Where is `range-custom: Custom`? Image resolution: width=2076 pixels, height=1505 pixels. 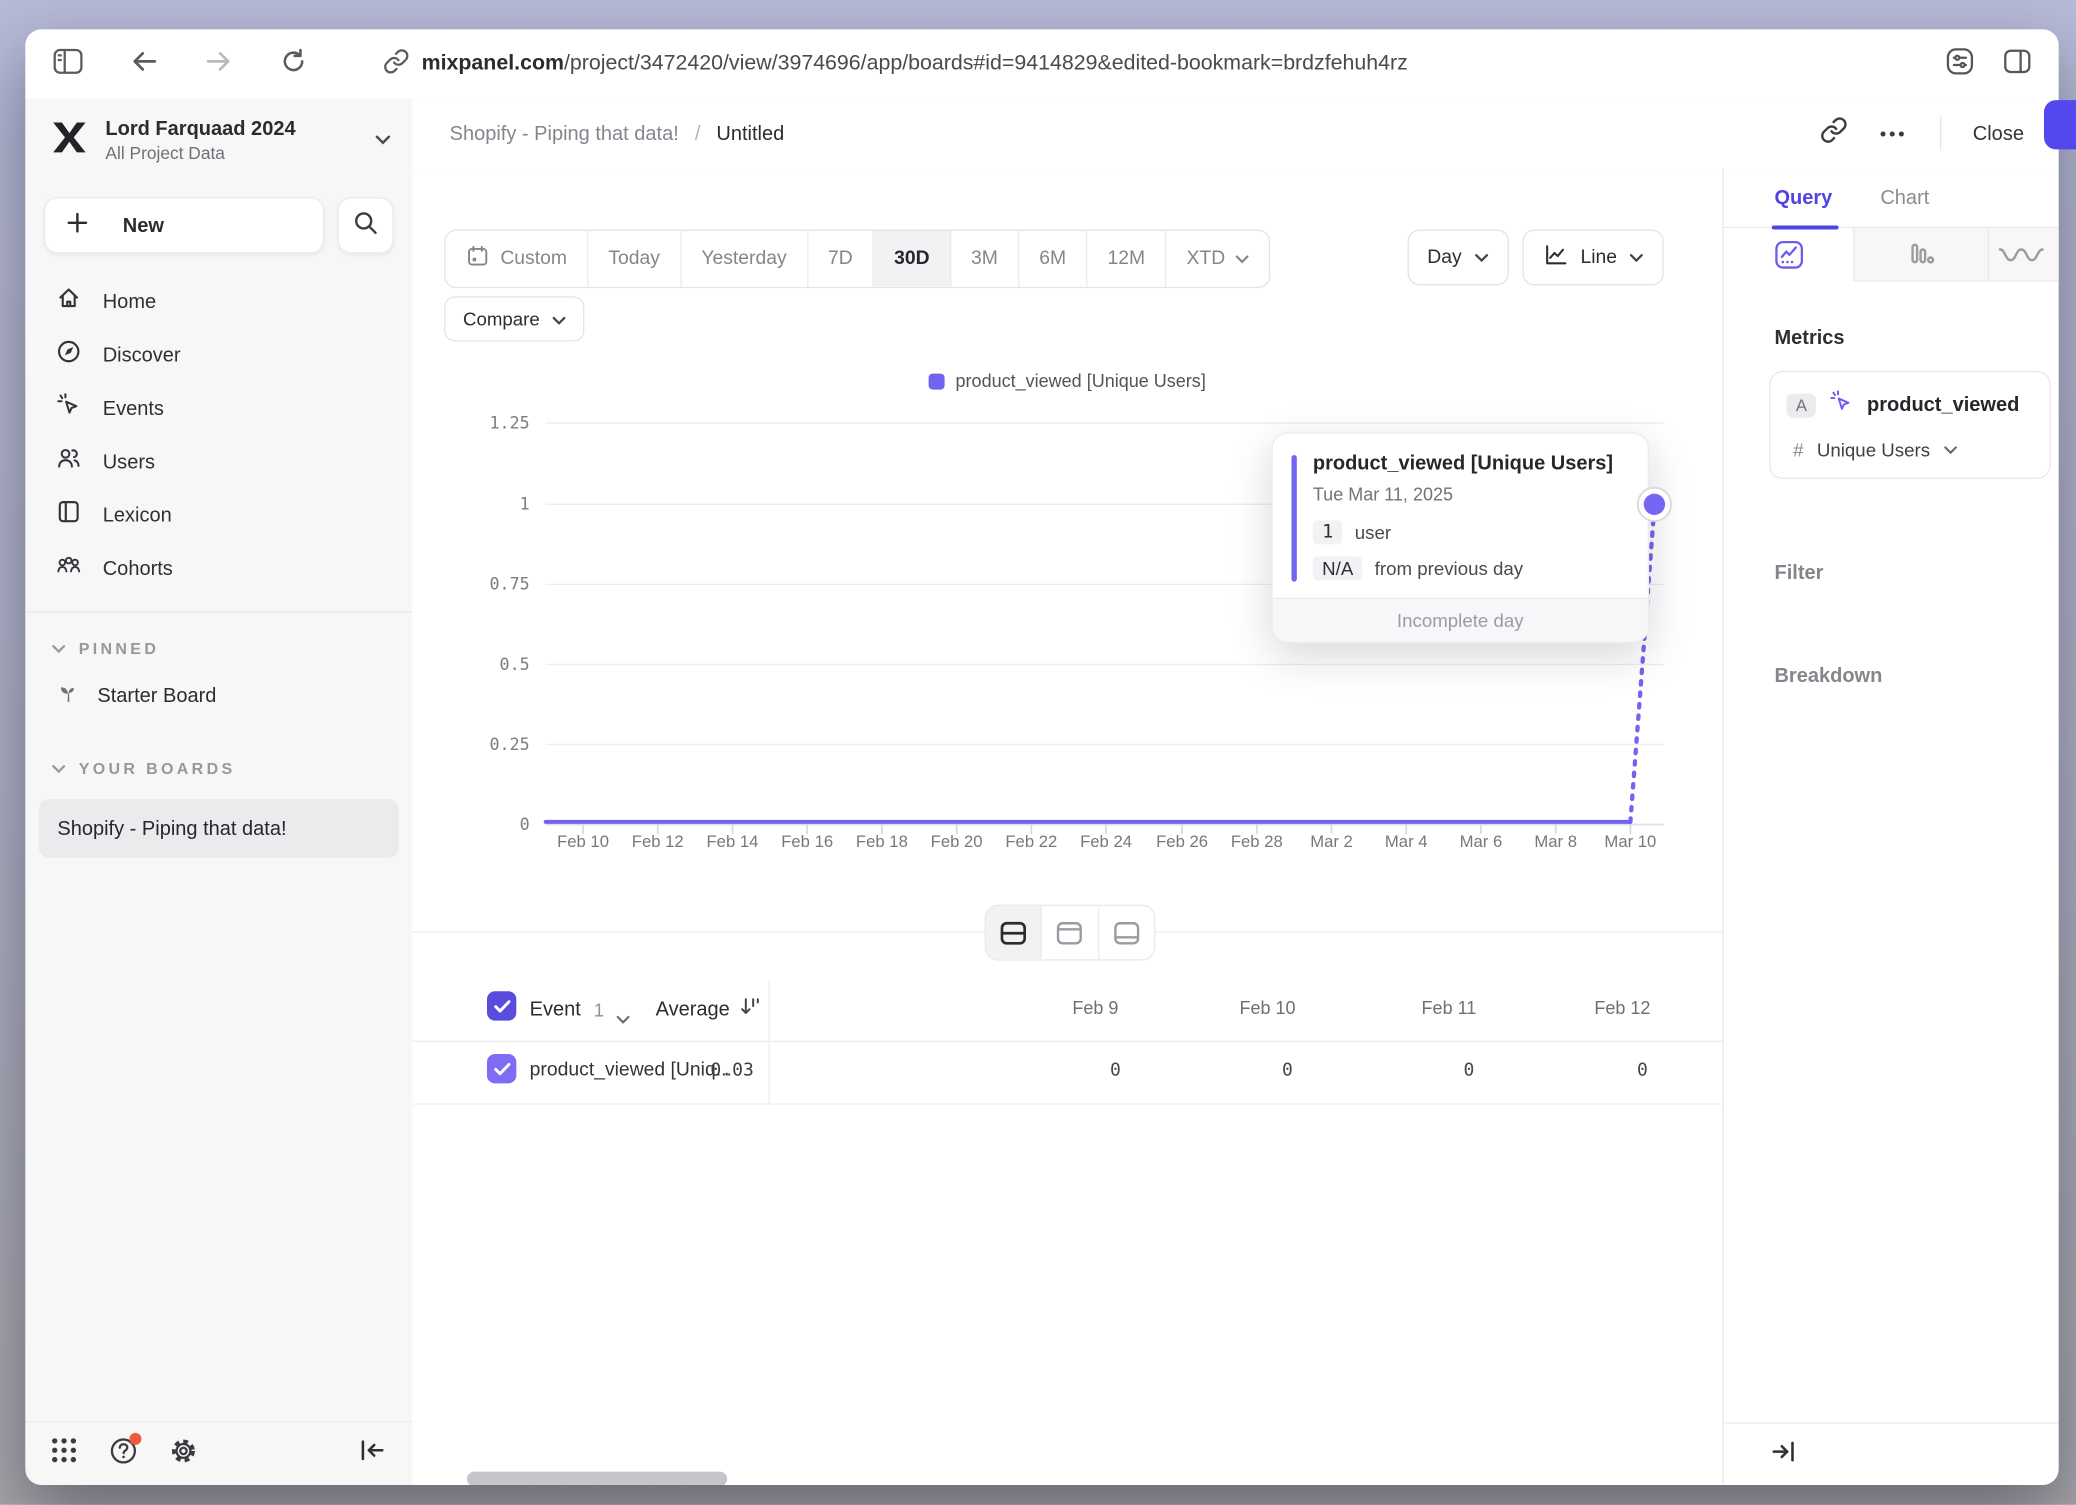
range-custom: Custom is located at coordinates (517, 258).